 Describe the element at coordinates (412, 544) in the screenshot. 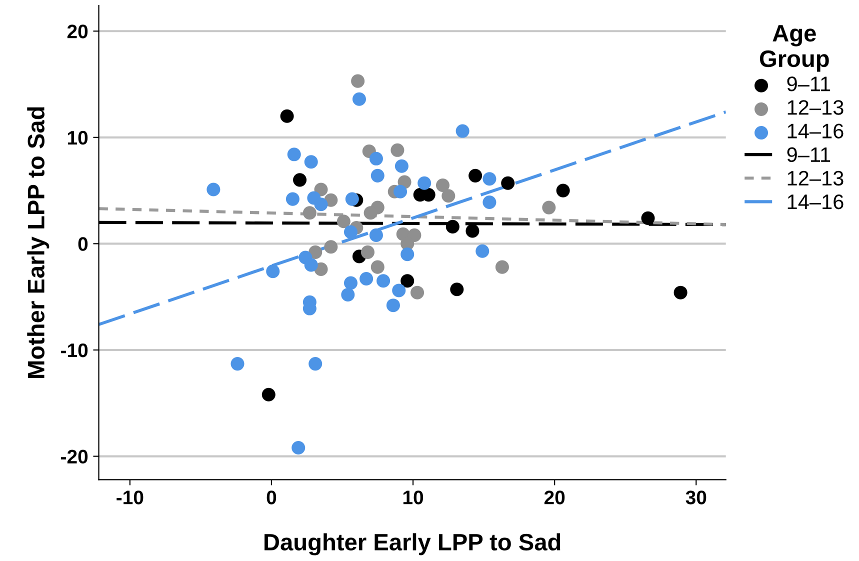

I see `x-axis-title: Daughter Early LPP to Sad` at that location.